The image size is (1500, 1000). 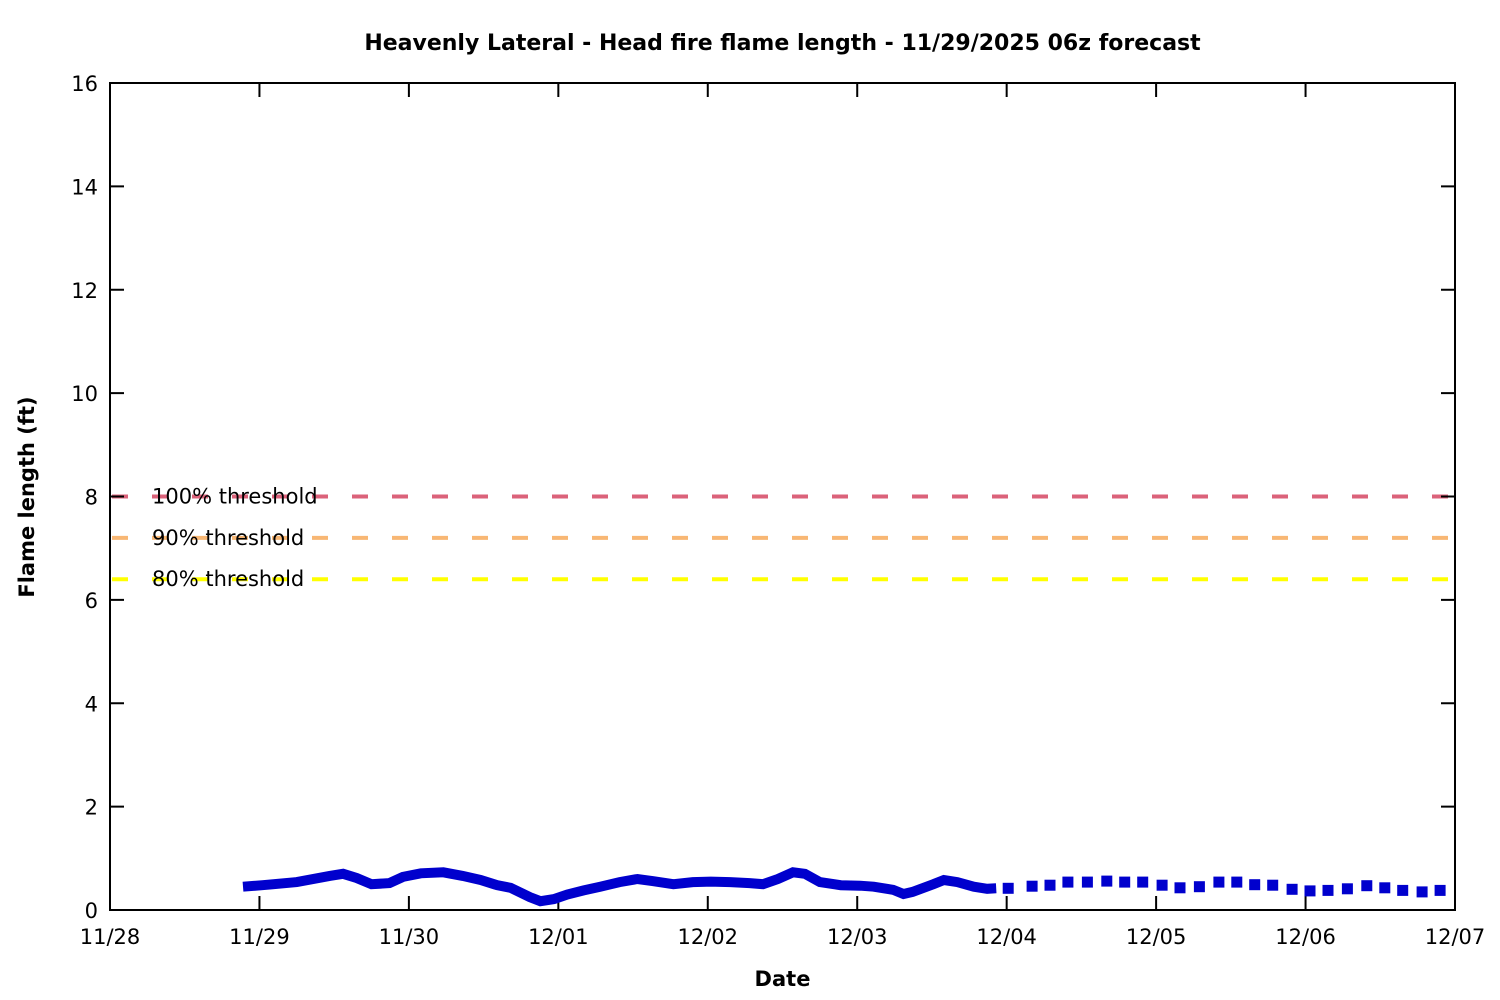 I want to click on x-tick-label: 12/05, so click(x=1156, y=937).